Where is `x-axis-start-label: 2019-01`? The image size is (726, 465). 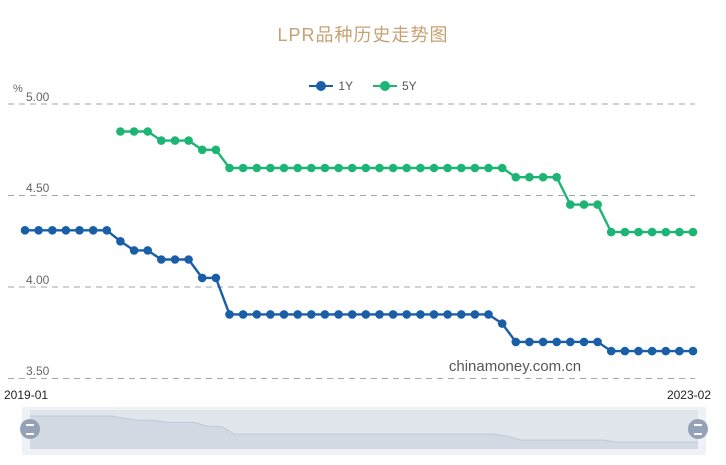 x-axis-start-label: 2019-01 is located at coordinates (26, 395).